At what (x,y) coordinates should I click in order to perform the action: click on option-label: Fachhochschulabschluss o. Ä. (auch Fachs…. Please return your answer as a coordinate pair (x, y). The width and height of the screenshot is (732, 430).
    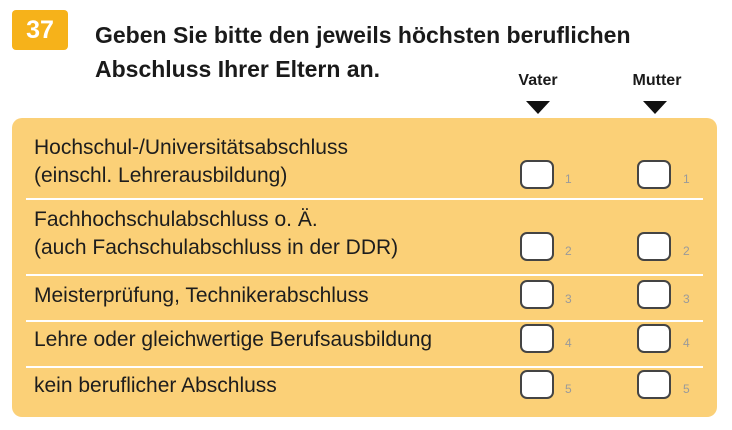
    Looking at the image, I should click on (216, 234).